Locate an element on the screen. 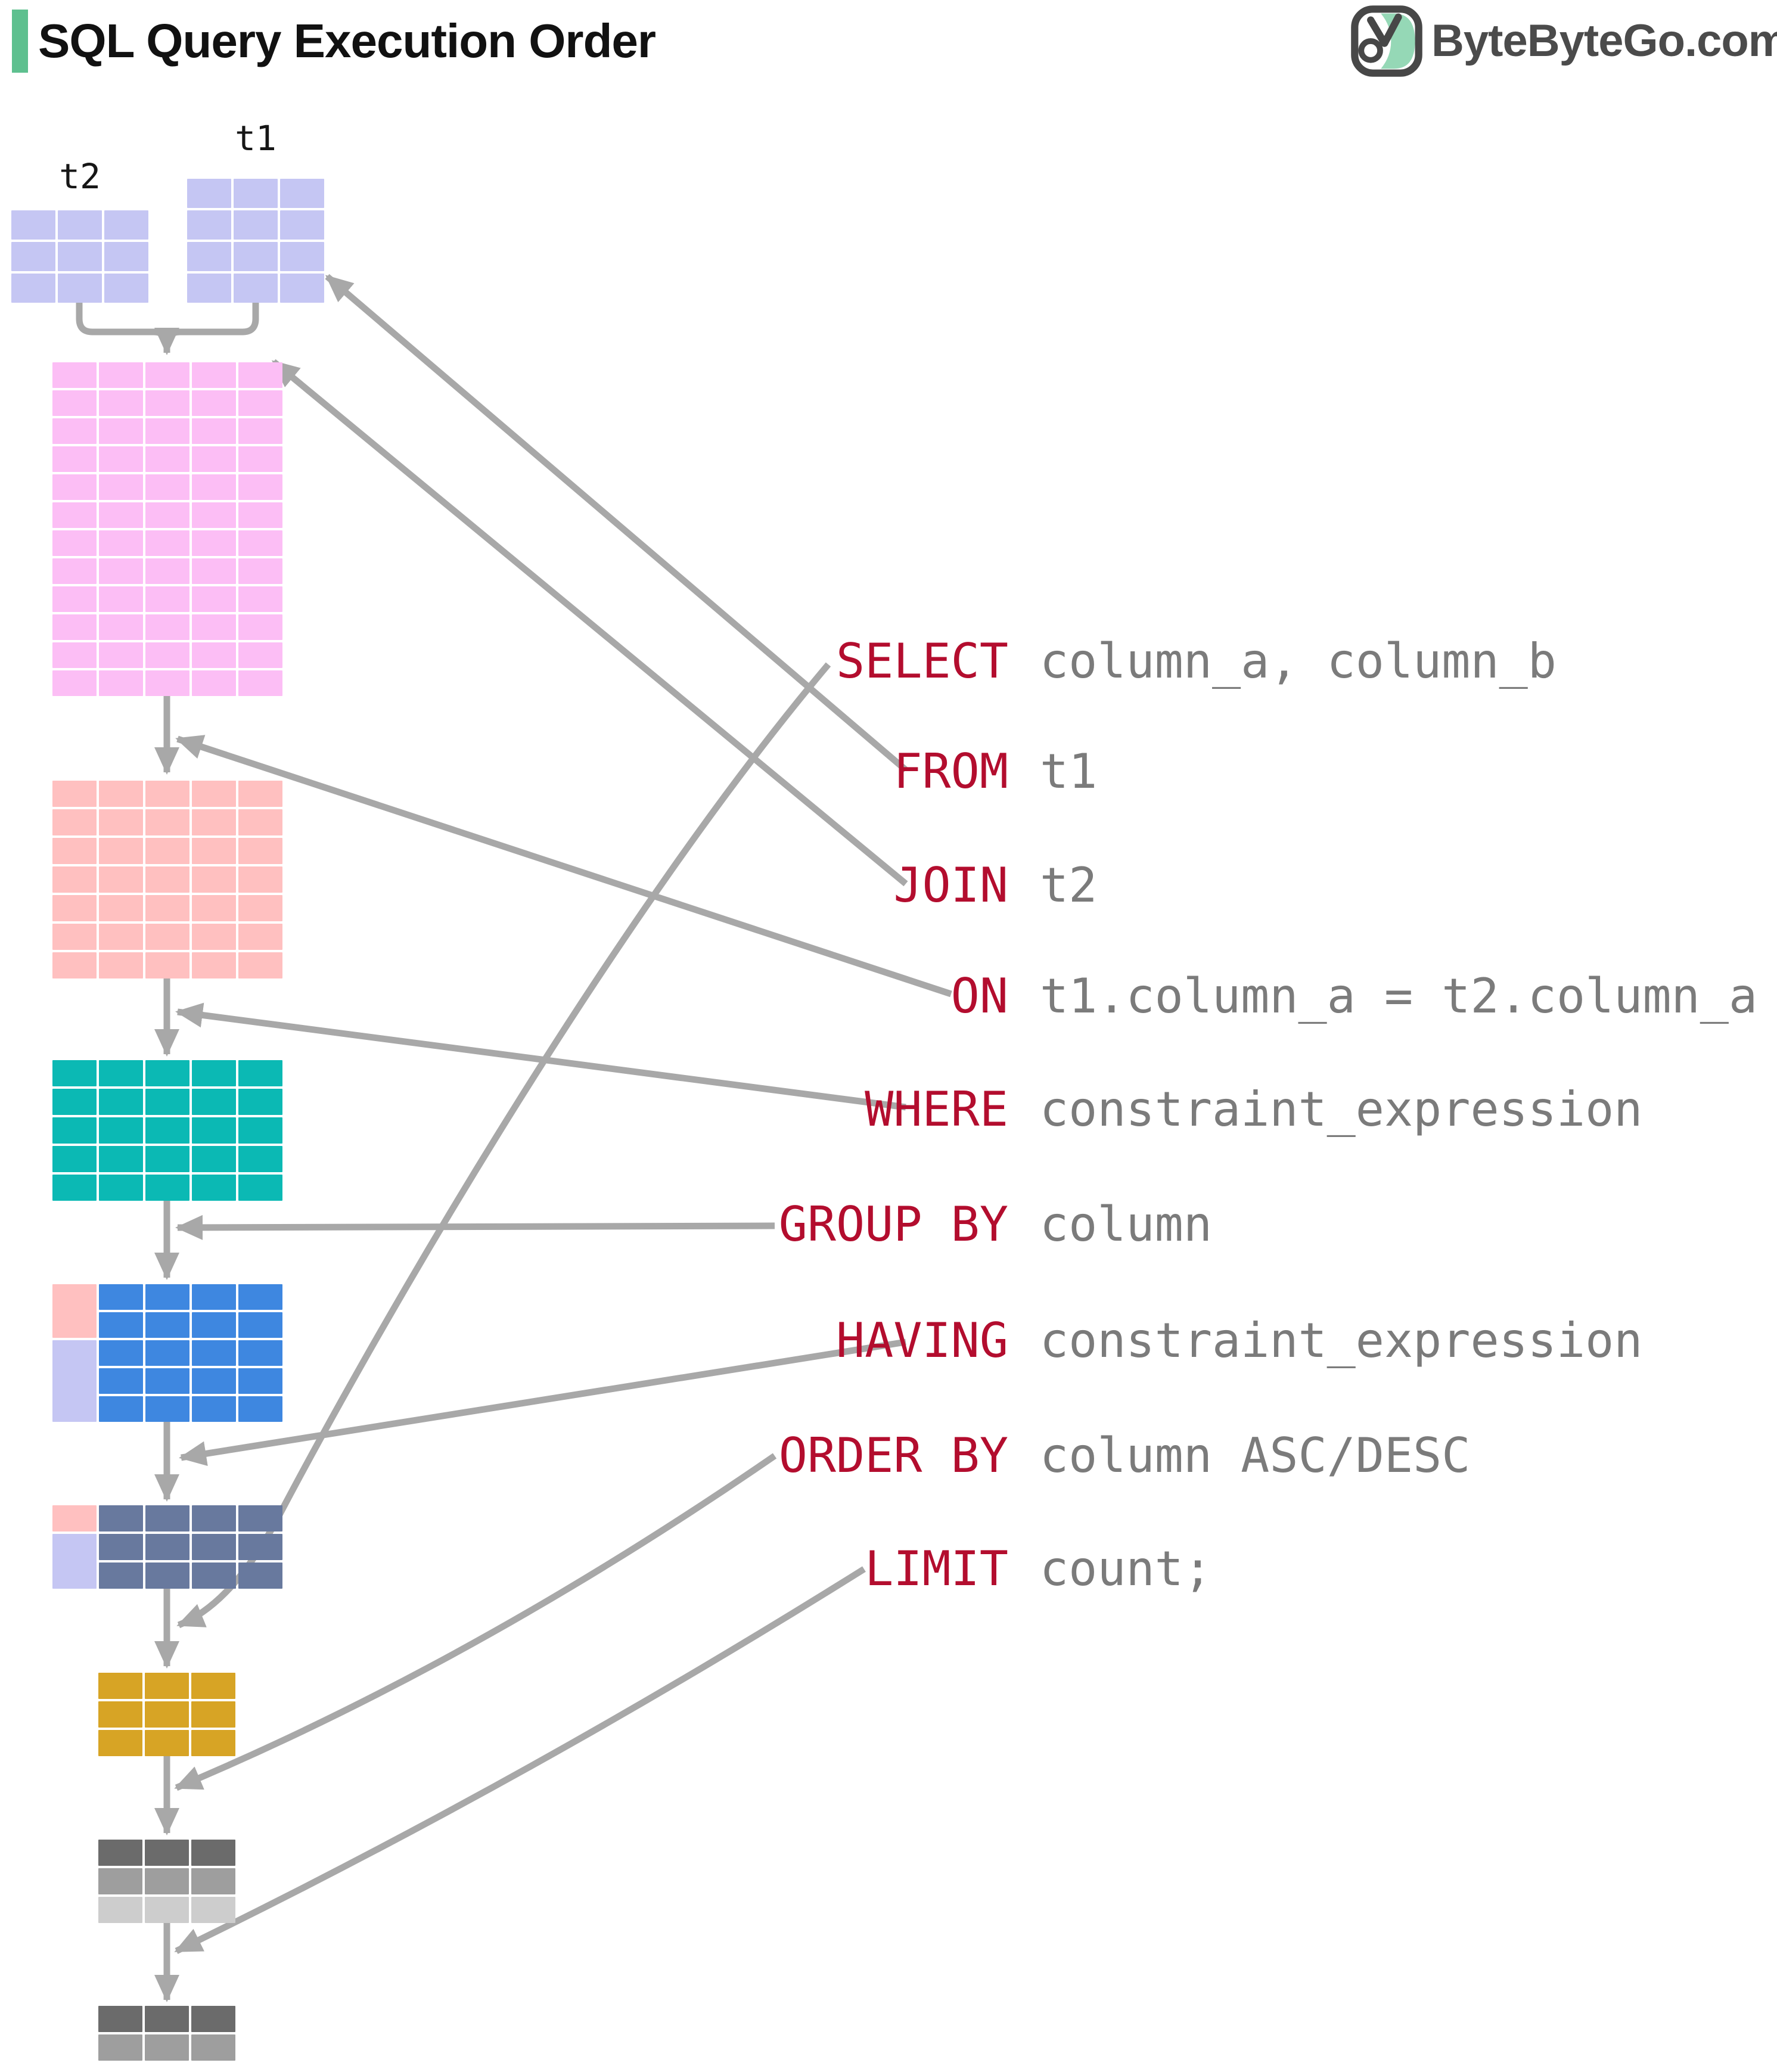 This screenshot has width=1777, height=2072. sql-keyword: JOIN is located at coordinates (951, 885).